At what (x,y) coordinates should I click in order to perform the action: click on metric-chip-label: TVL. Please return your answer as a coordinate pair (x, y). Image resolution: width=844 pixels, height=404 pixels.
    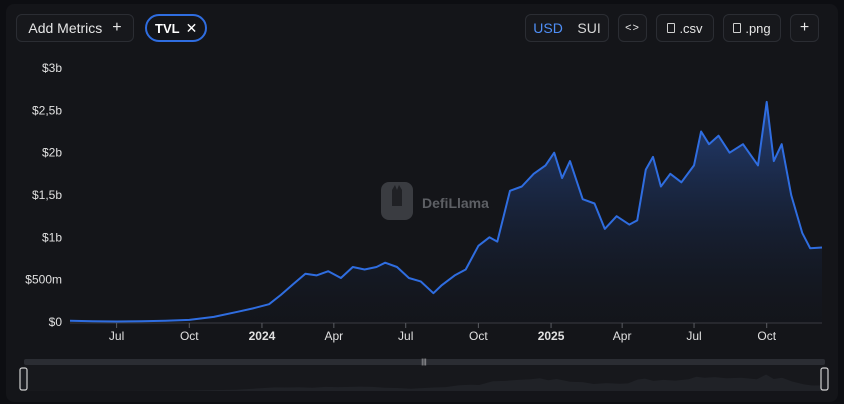
    Looking at the image, I should click on (167, 28).